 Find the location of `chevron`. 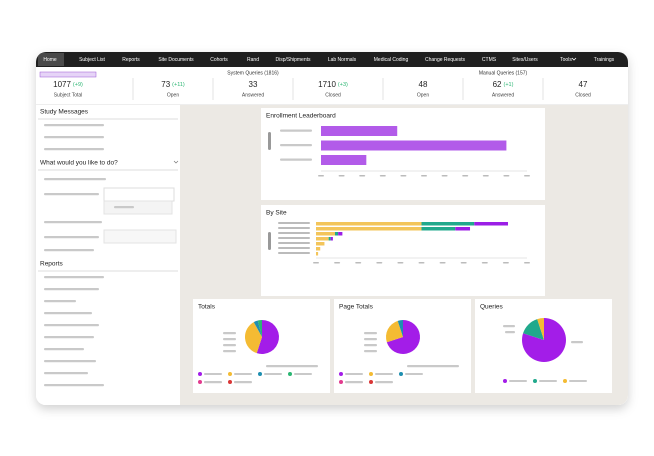

chevron is located at coordinates (574, 59).